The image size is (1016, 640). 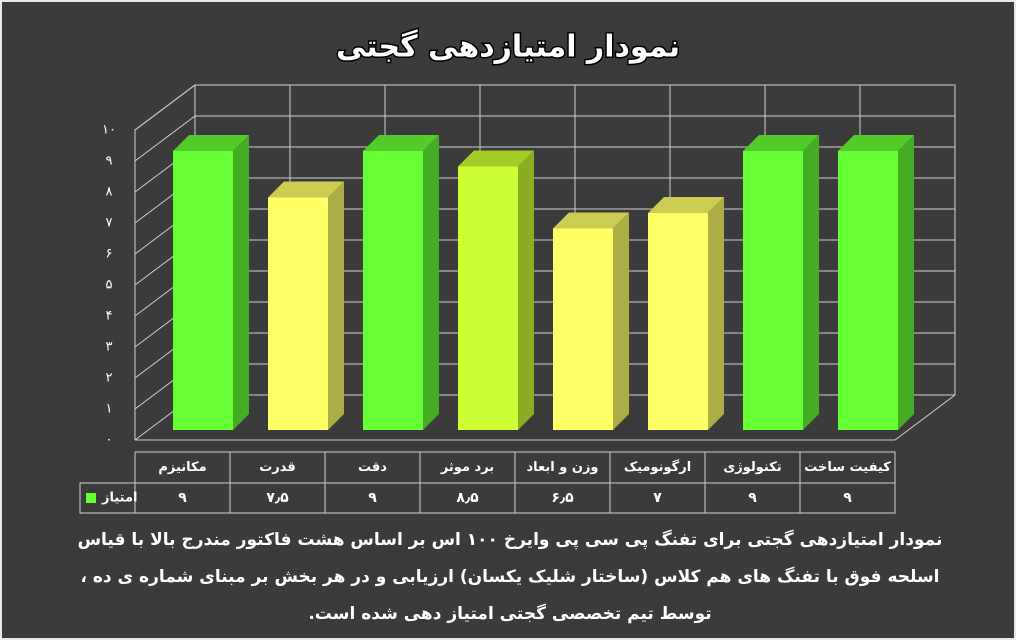 I want to click on x-tick-label: تکنولوژی, so click(x=752, y=467).